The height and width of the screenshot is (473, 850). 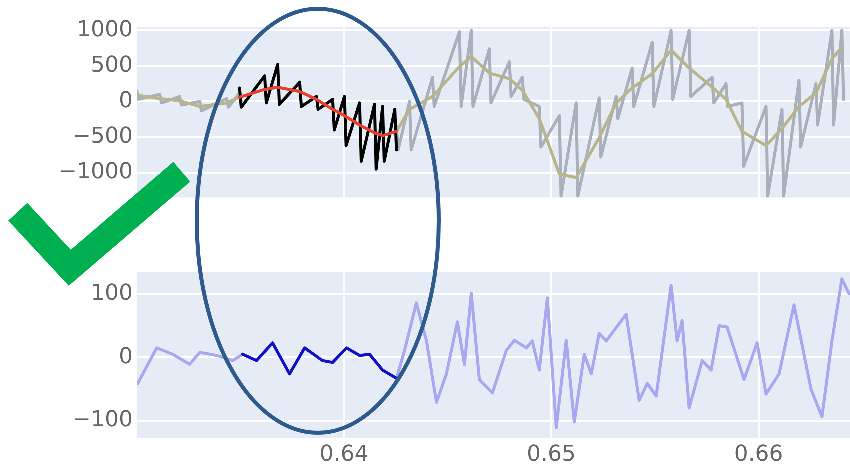 I want to click on y-tick-label: −100, so click(x=102, y=420).